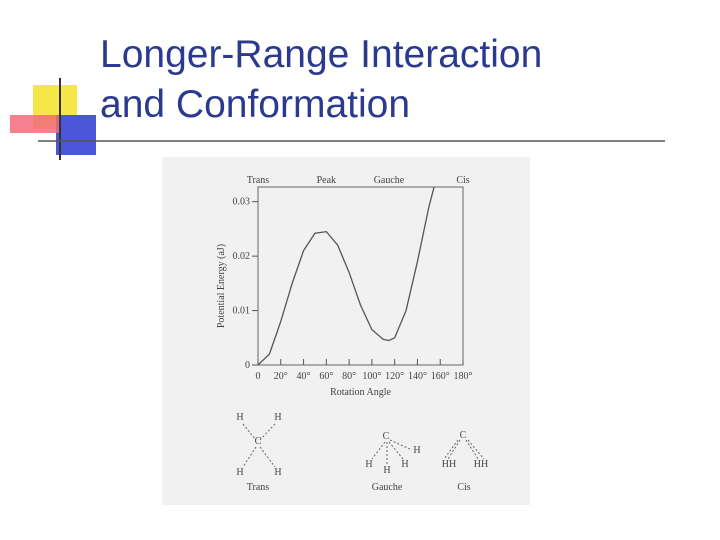 The width and height of the screenshot is (720, 540). I want to click on x-tick-label: 40°, so click(304, 376).